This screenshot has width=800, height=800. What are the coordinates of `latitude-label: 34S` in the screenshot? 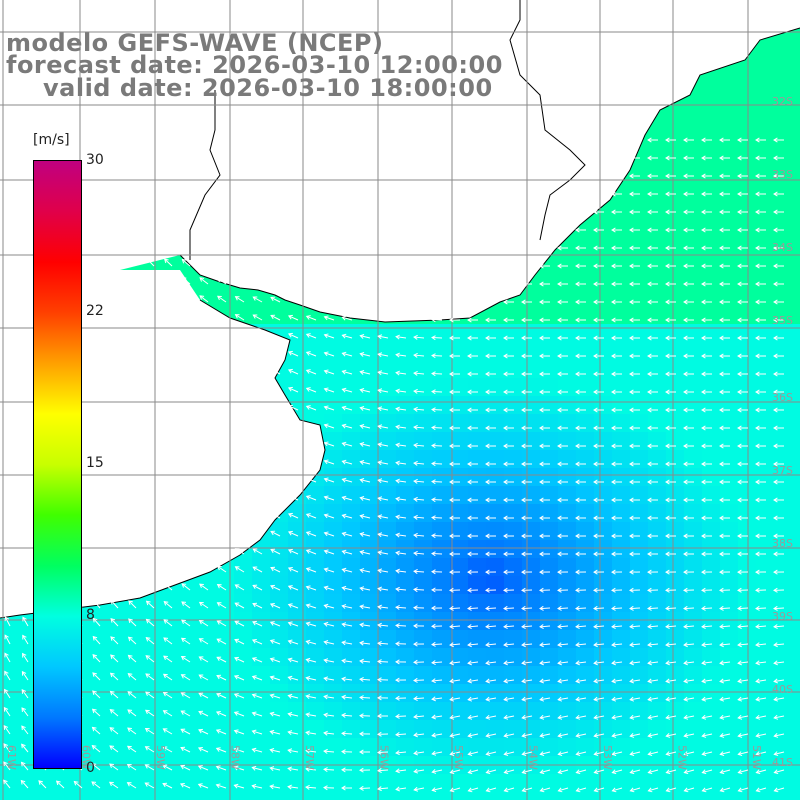 It's located at (782, 247).